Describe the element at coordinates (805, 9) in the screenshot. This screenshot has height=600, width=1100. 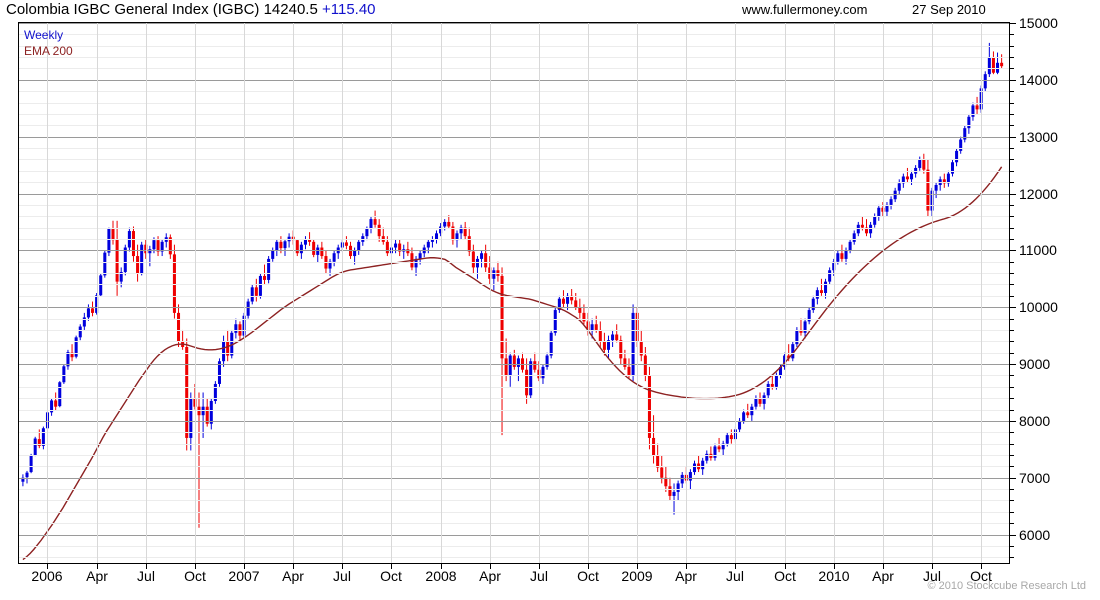
I see `source-website: www.fullermoney.com` at that location.